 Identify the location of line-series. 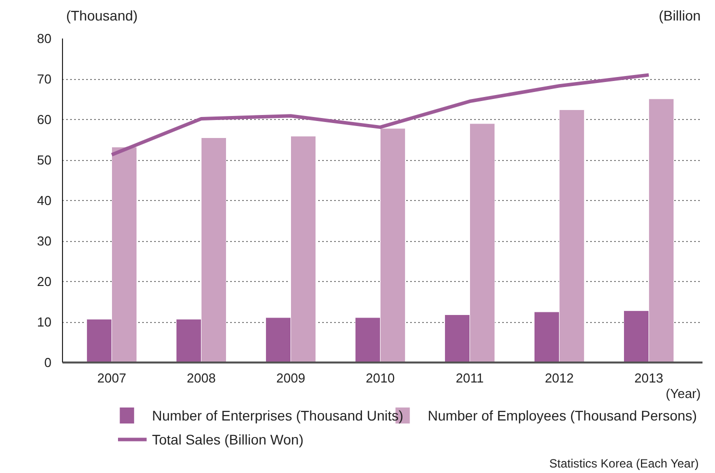
(380, 114).